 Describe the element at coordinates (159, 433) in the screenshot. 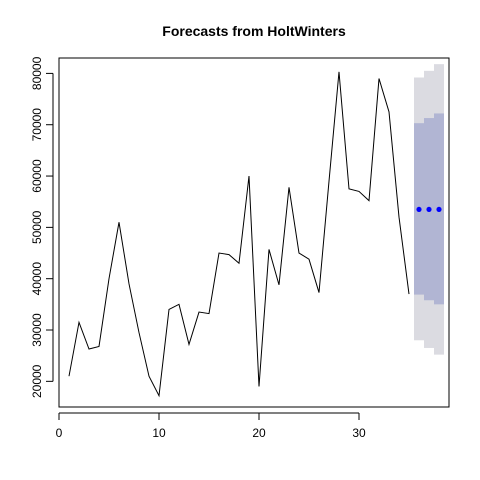

I see `x-tick-label: 10` at that location.